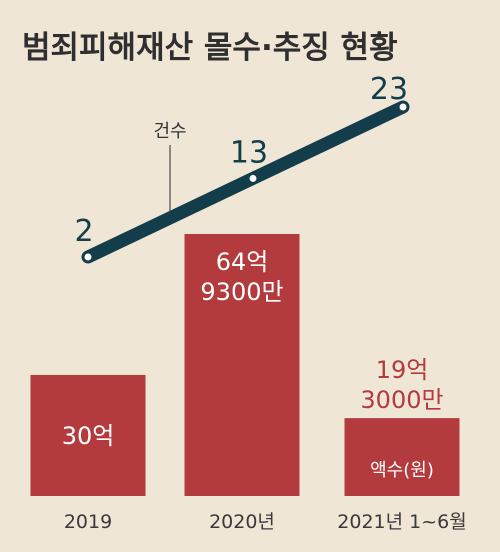 The image size is (500, 552). What do you see at coordinates (241, 292) in the screenshot?
I see `bar-value-label-2: 9300만` at bounding box center [241, 292].